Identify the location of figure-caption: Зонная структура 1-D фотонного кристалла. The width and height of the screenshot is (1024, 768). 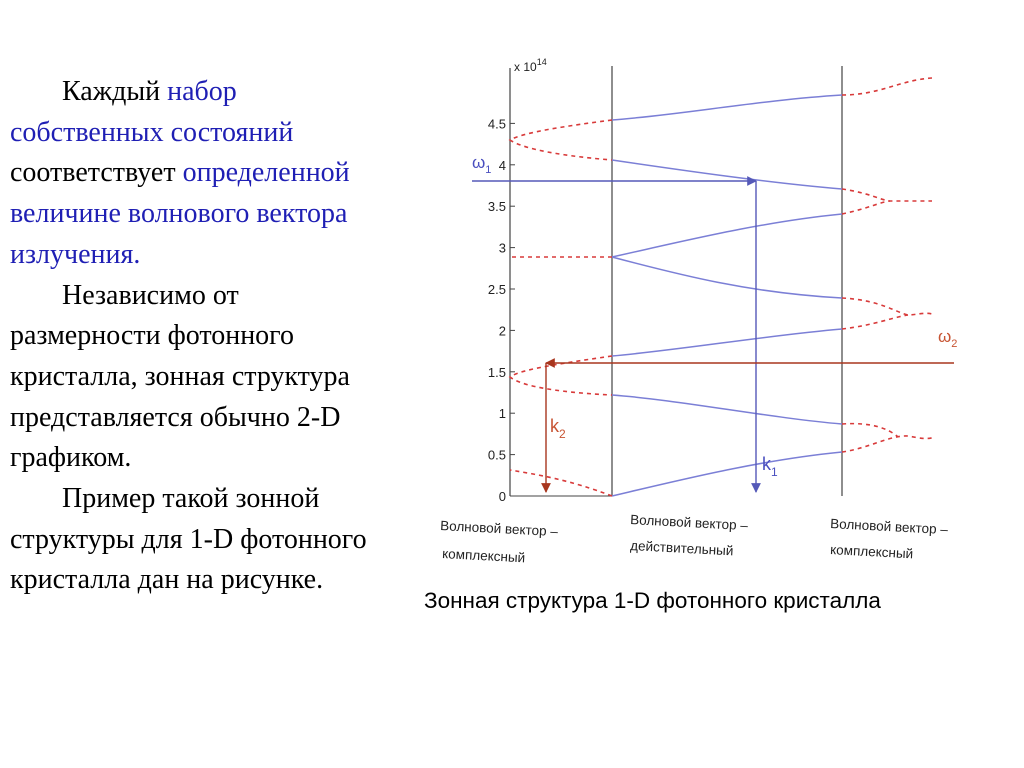
(652, 600).